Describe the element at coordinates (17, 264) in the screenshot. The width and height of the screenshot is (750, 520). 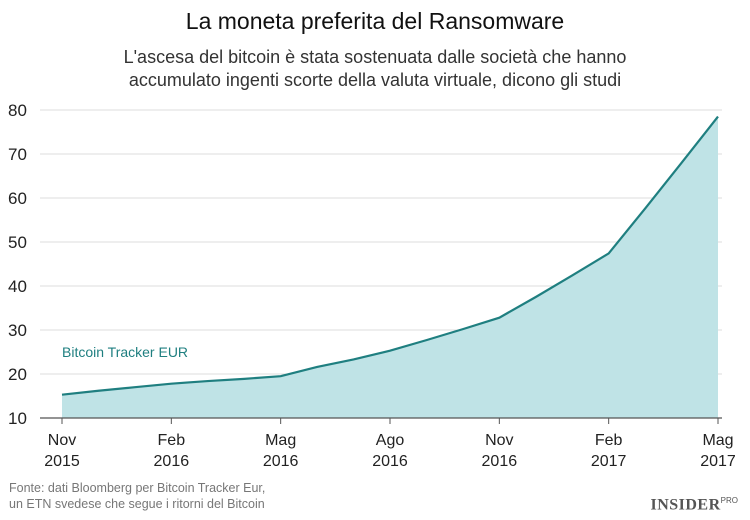
I see `y-axis-labels: 10 20 30 40 50 60 70 80` at that location.